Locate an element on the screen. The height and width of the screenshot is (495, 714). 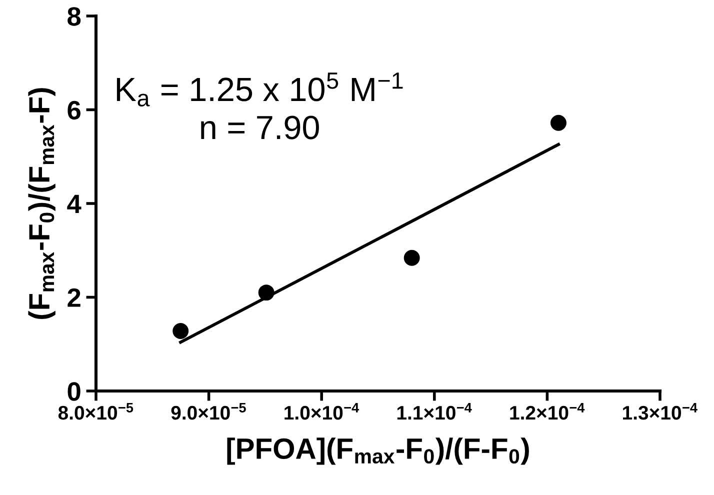
y-tick-label: 8 is located at coordinates (74, 16).